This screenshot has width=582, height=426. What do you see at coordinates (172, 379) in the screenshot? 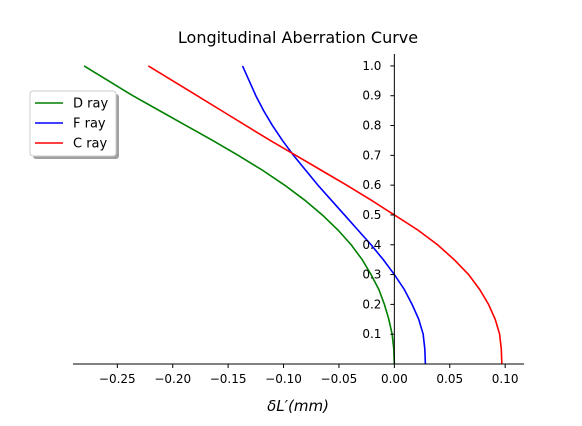
I see `x-tick-label: −0.20` at bounding box center [172, 379].